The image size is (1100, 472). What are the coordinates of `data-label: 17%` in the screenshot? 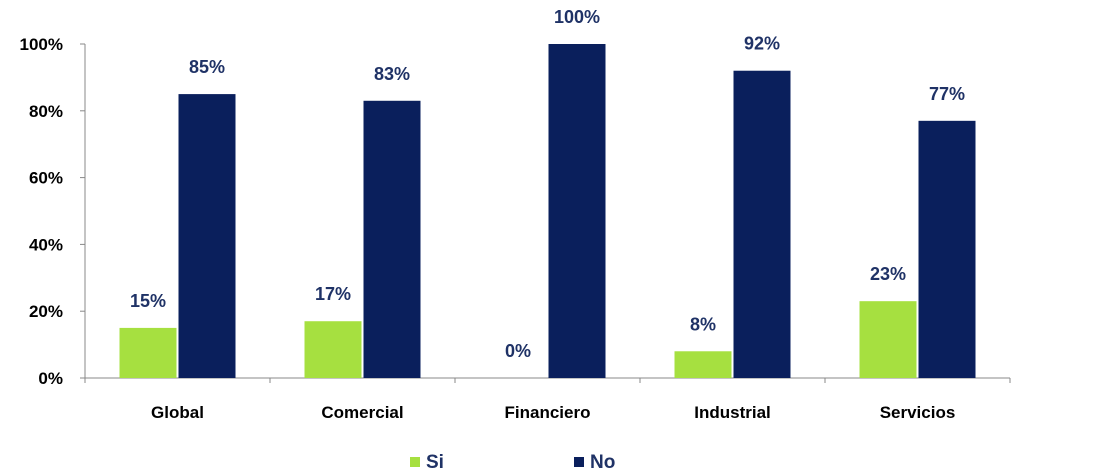 It's located at (333, 294).